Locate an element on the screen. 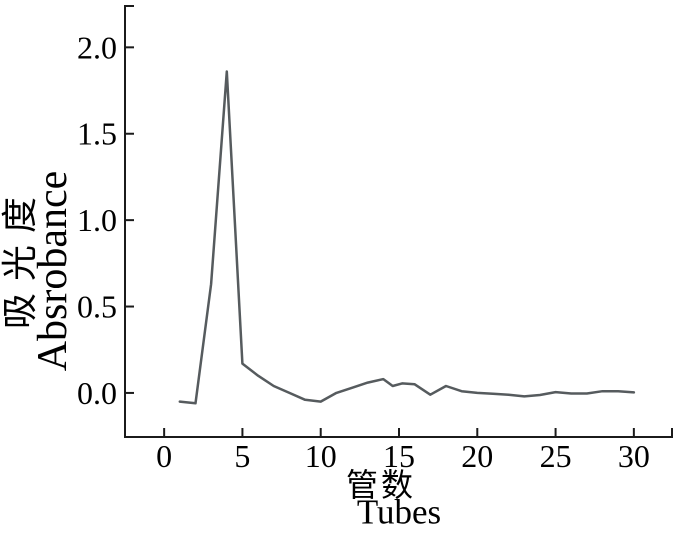 This screenshot has height=538, width=675. x-tick-label: 30 is located at coordinates (634, 456).